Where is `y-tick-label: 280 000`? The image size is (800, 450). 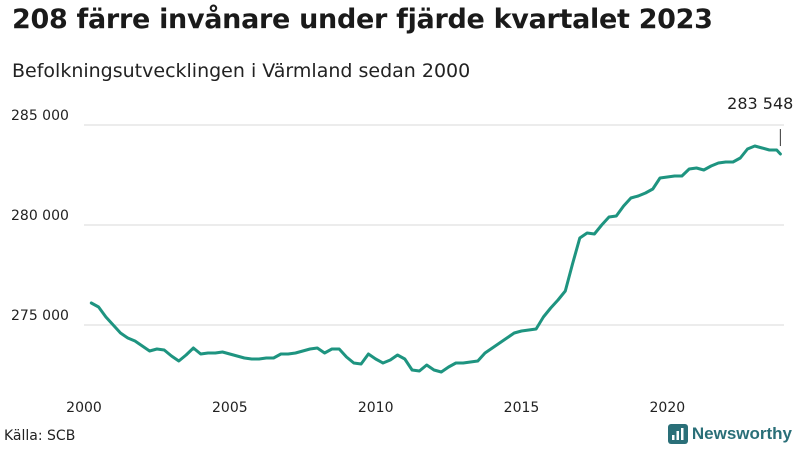 y-tick-label: 280 000 is located at coordinates (40, 216).